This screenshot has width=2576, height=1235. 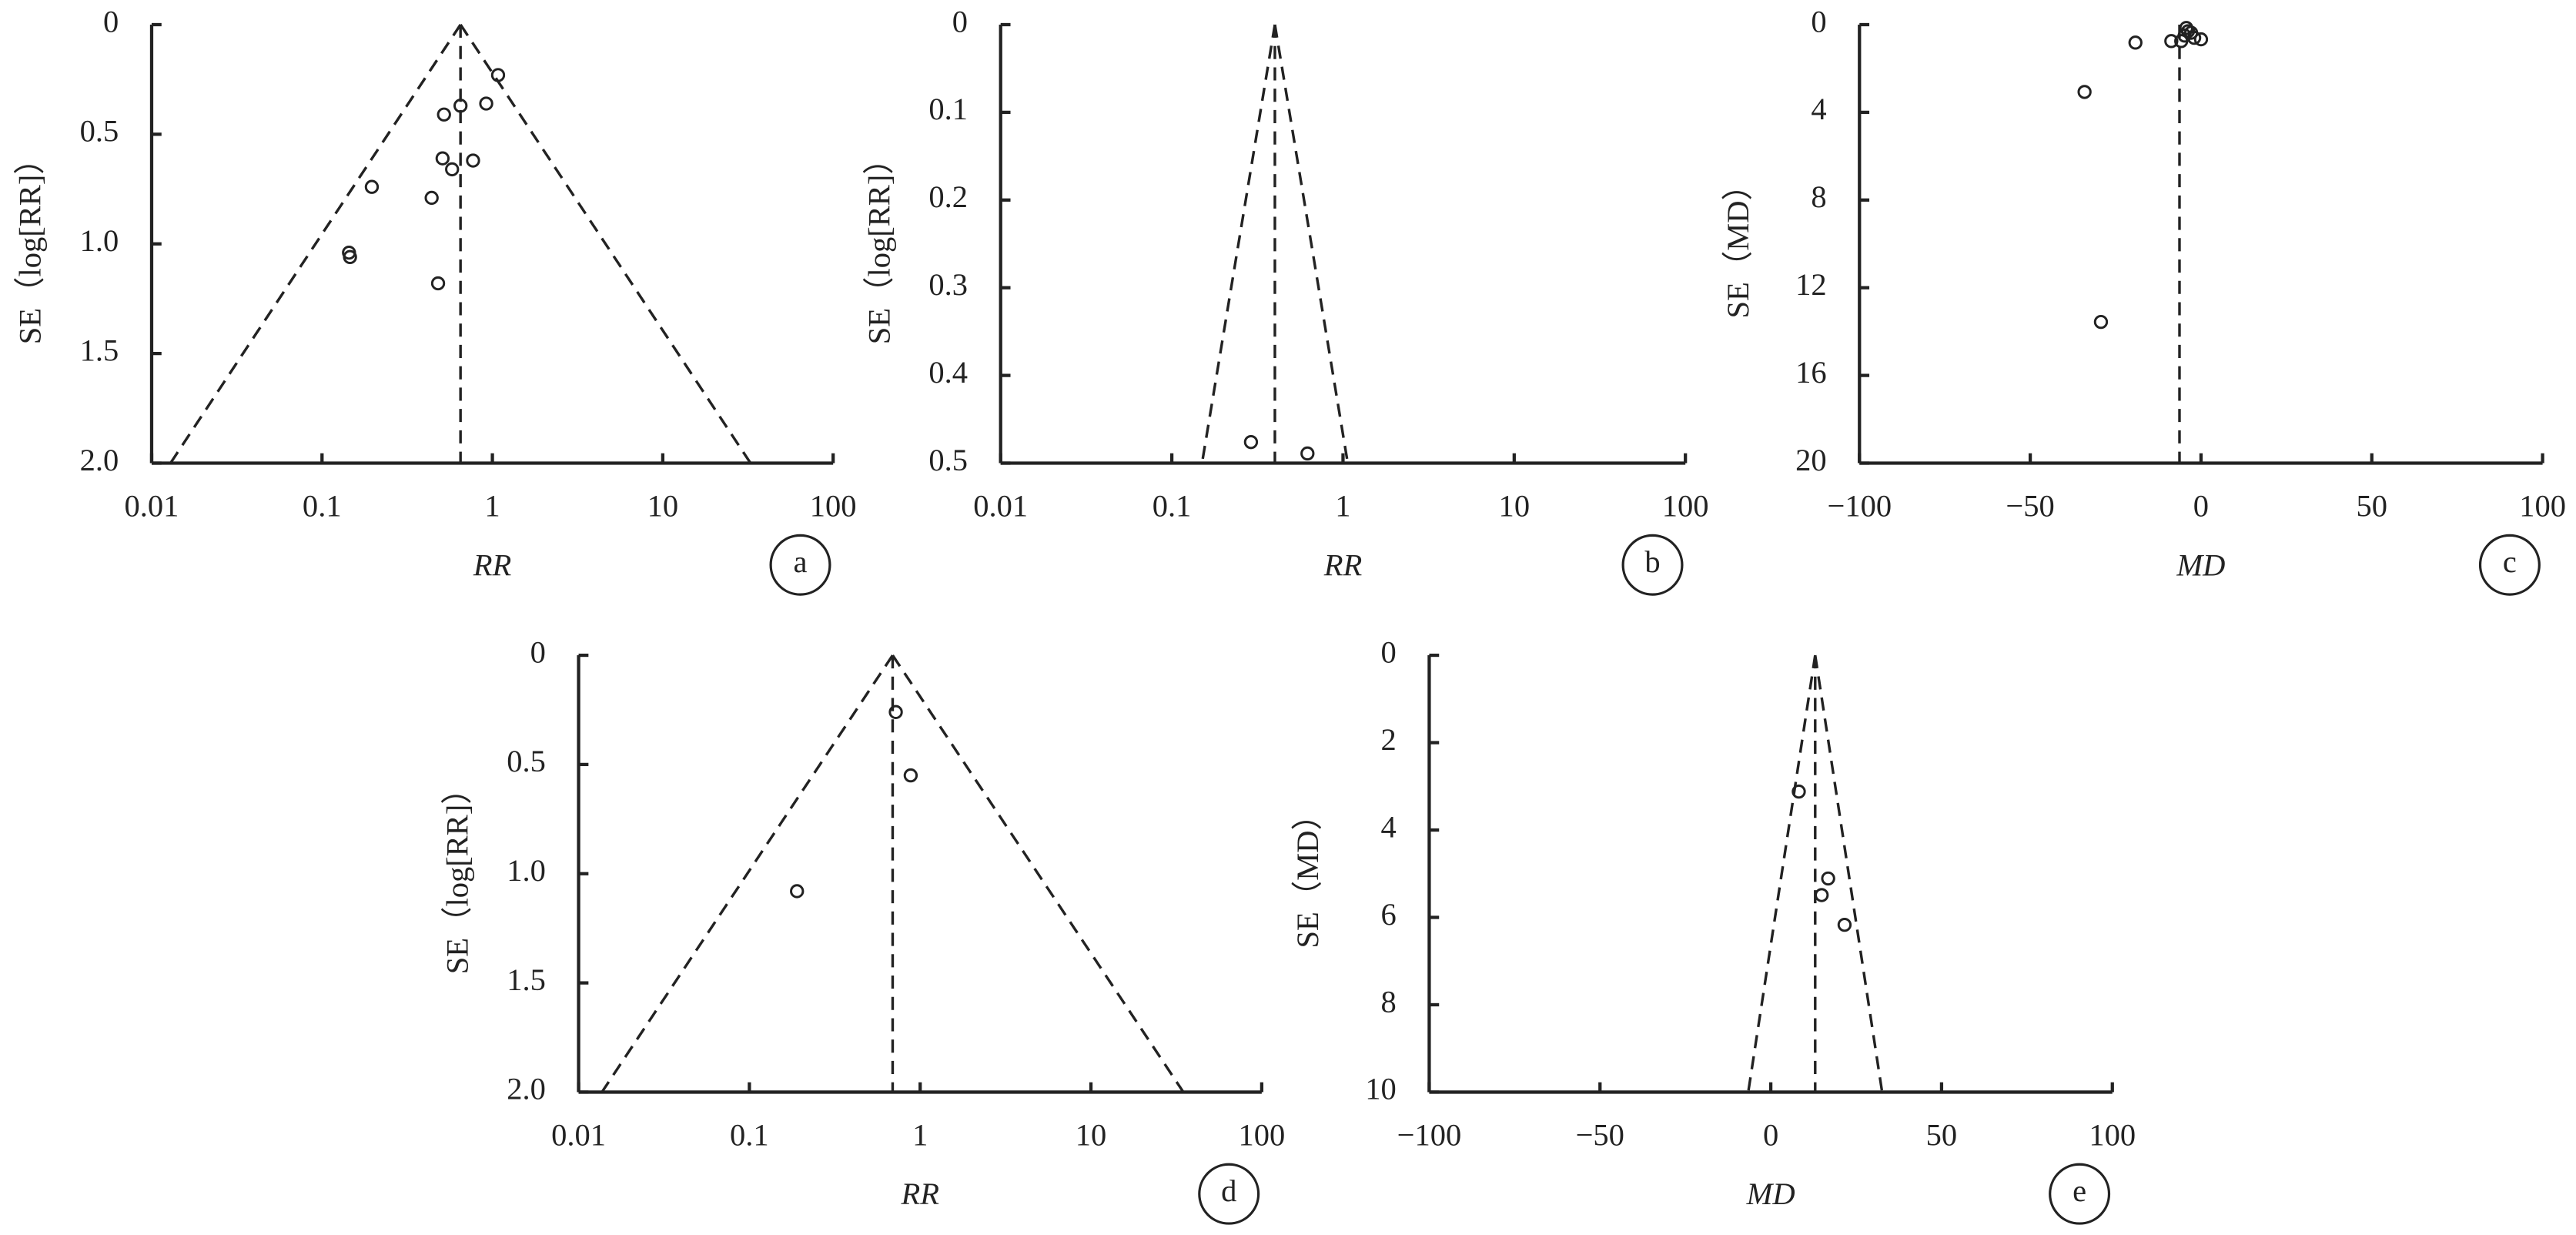 I want to click on y-tick-label: 0.1, so click(x=948, y=109).